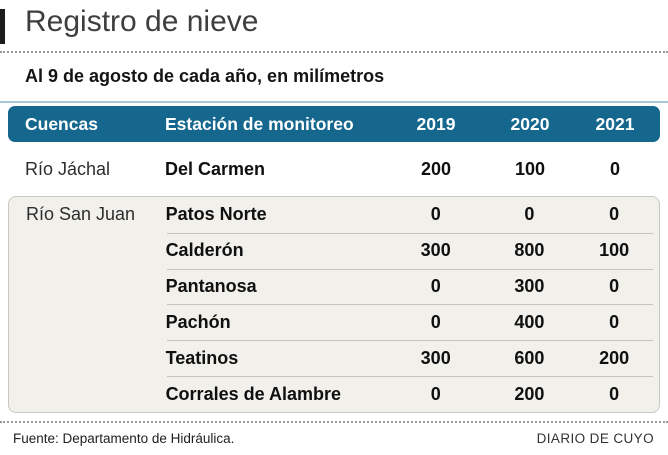  I want to click on header-2020: 2020, so click(530, 123).